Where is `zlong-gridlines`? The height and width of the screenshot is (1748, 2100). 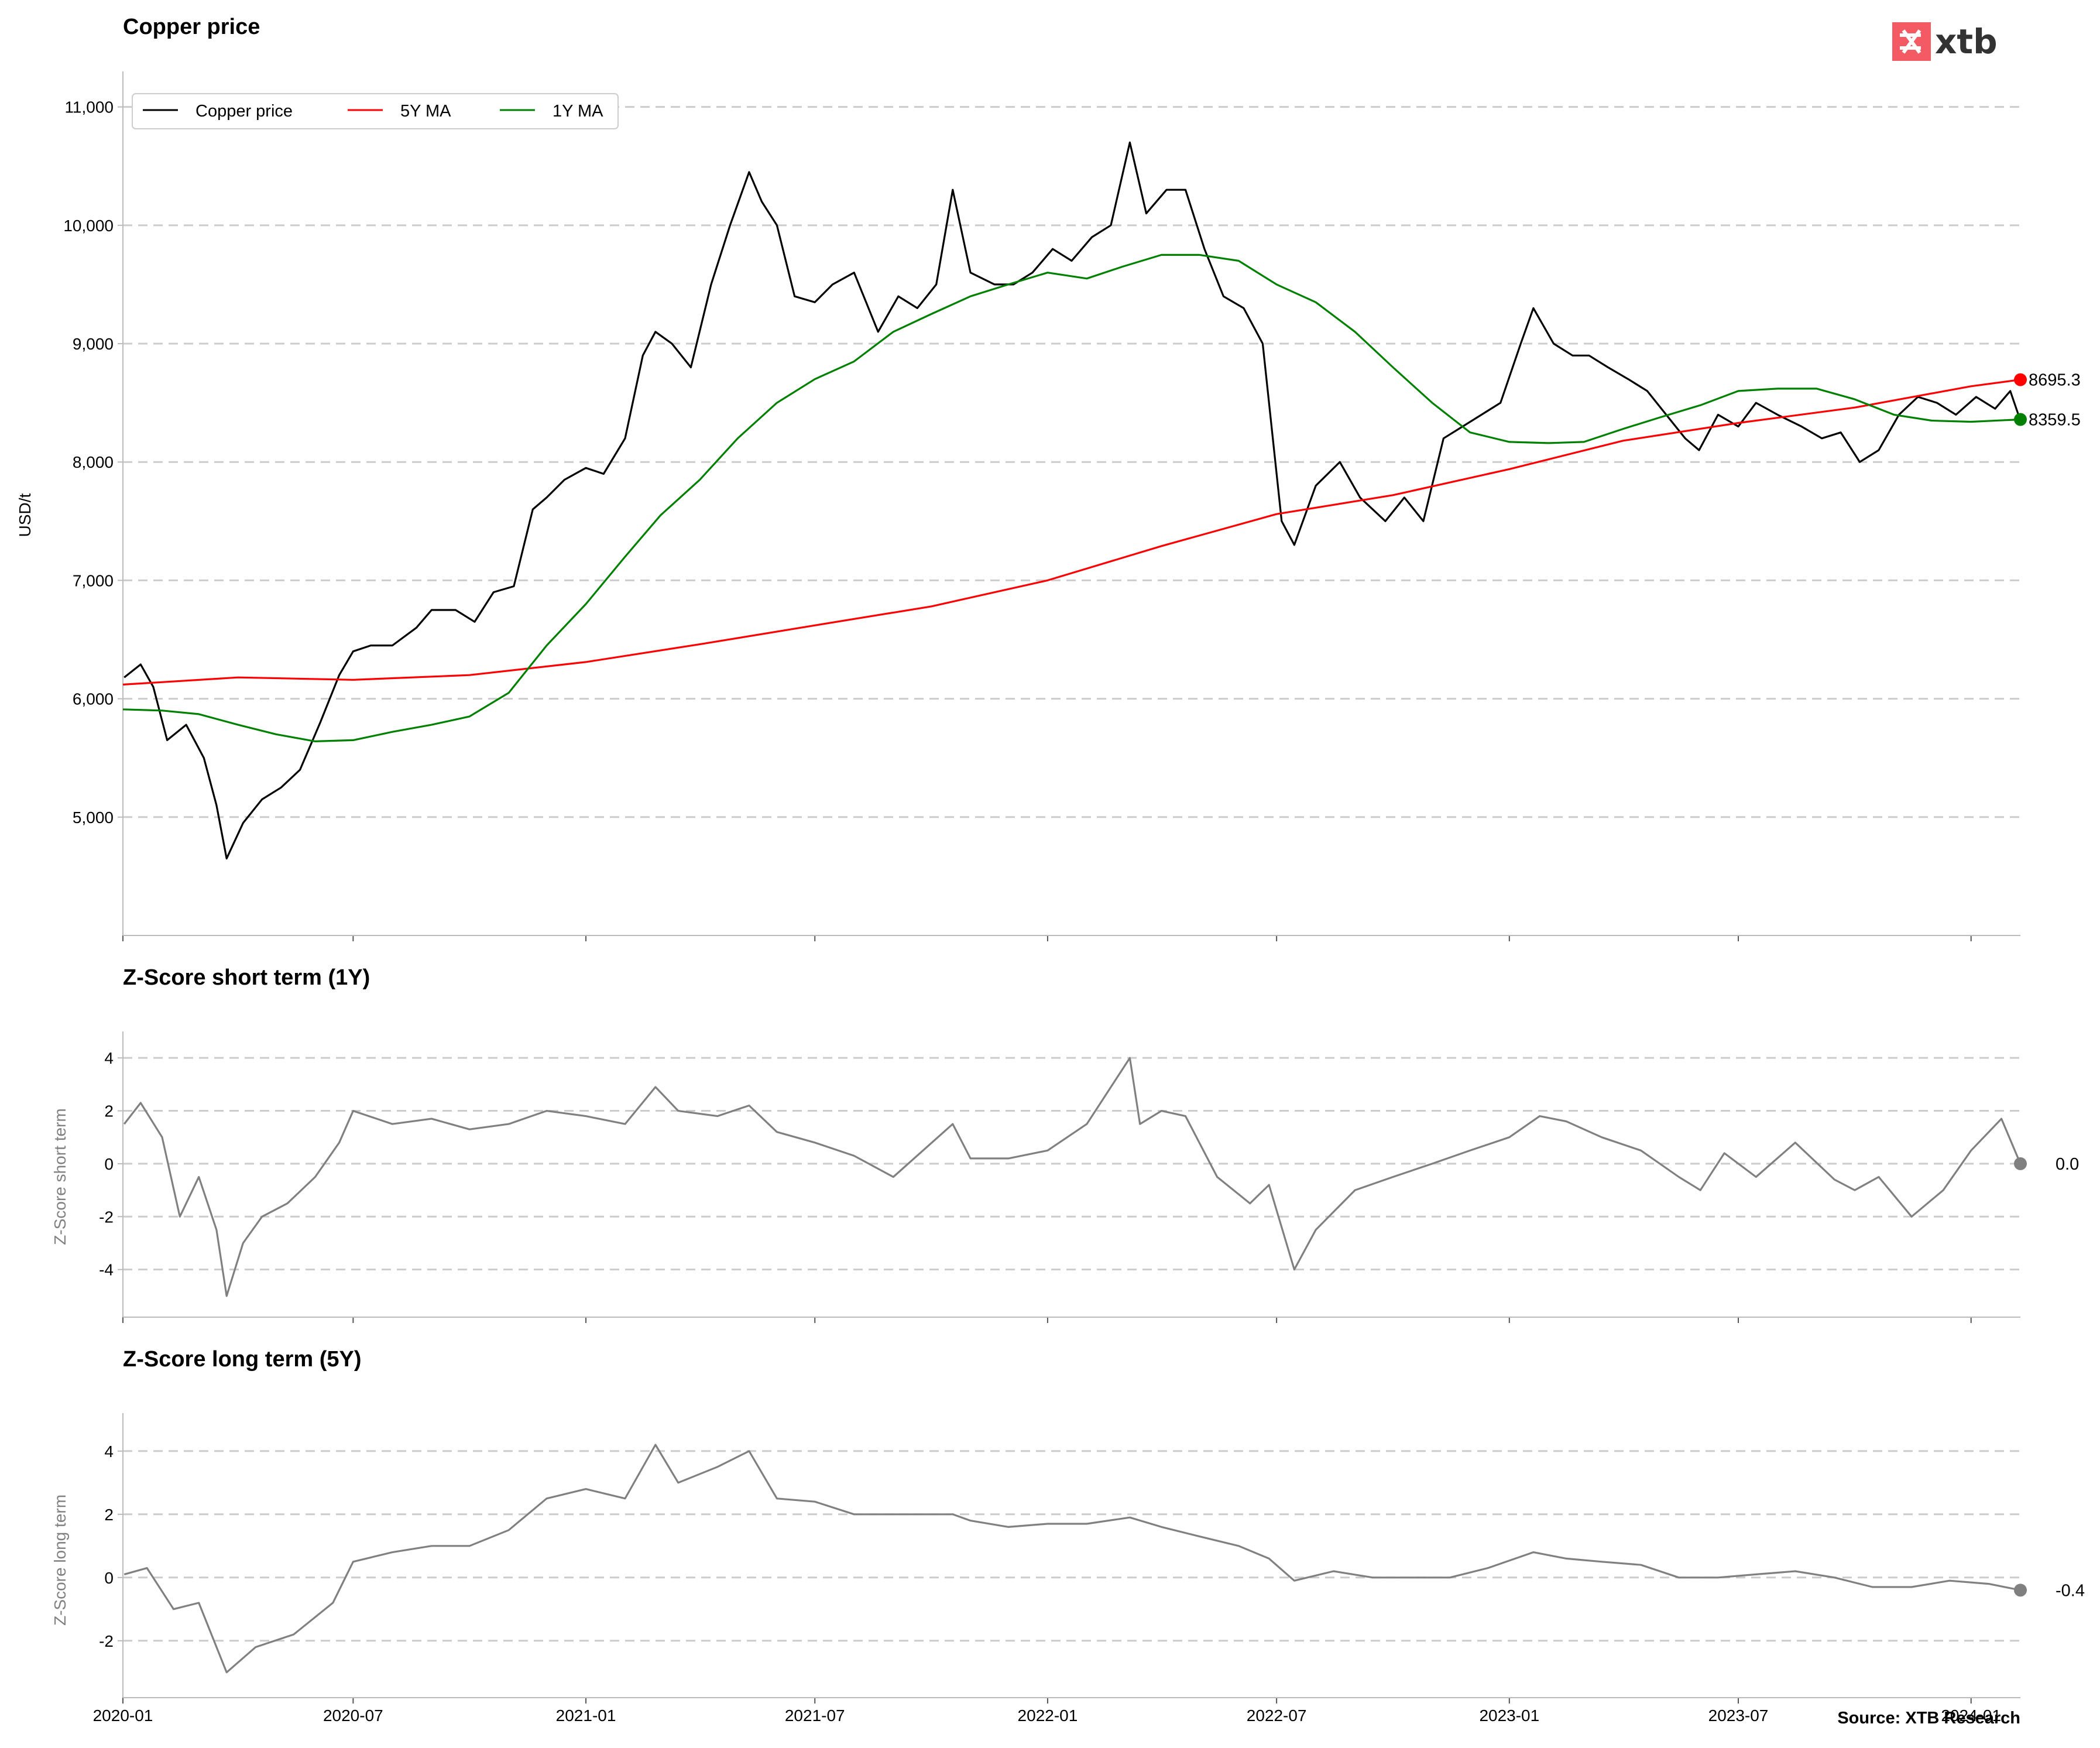
zlong-gridlines is located at coordinates (1072, 1546).